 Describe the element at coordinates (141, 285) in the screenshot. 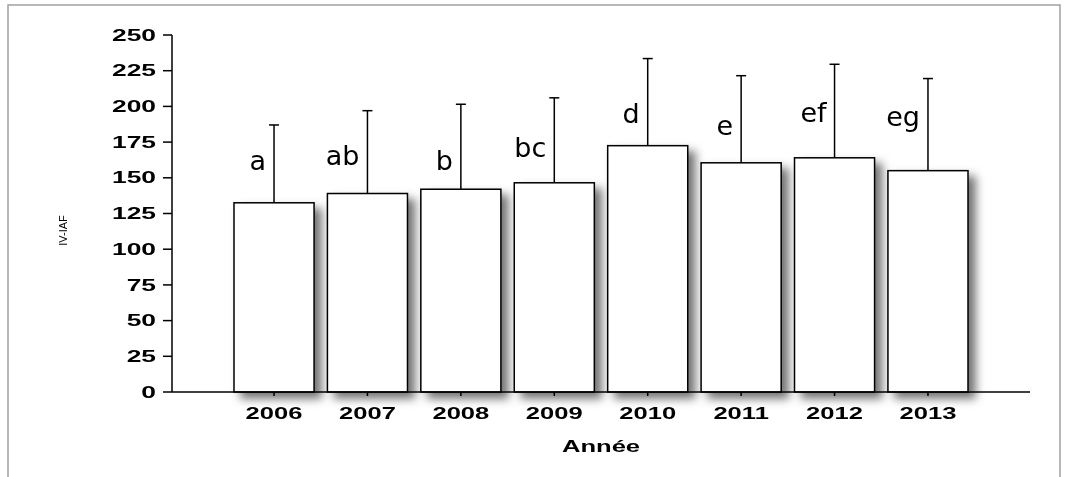

I see `y-tick-label: 75` at that location.